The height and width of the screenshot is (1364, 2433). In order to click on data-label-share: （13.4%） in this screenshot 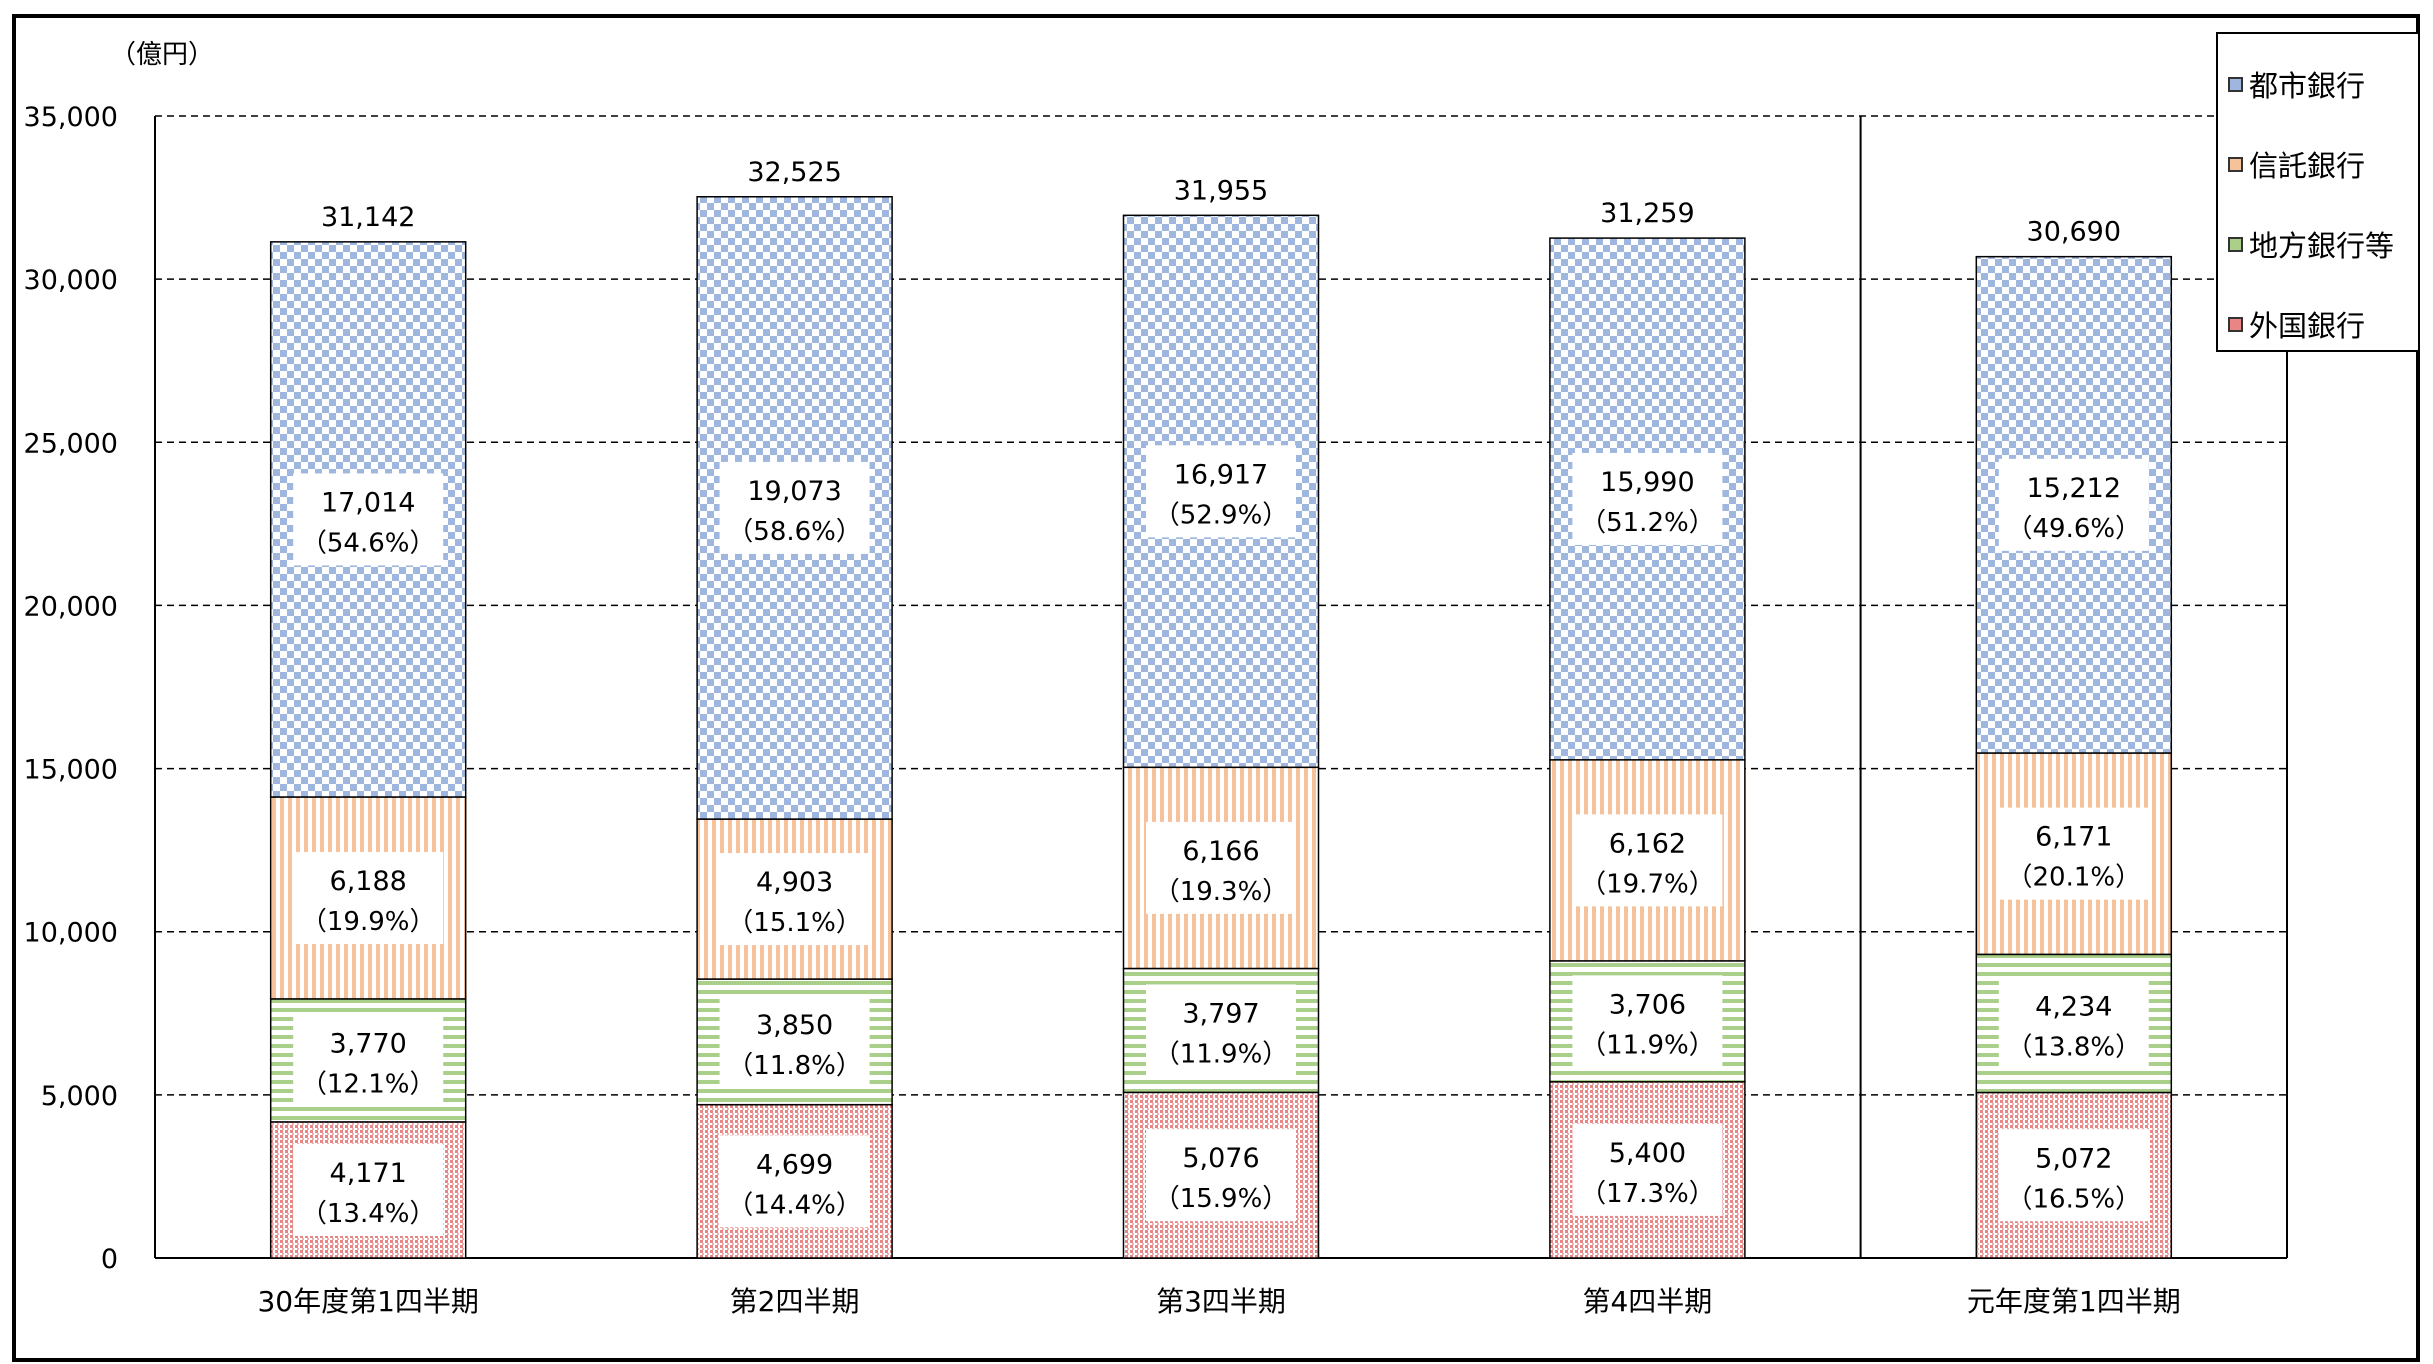, I will do `click(368, 1214)`.